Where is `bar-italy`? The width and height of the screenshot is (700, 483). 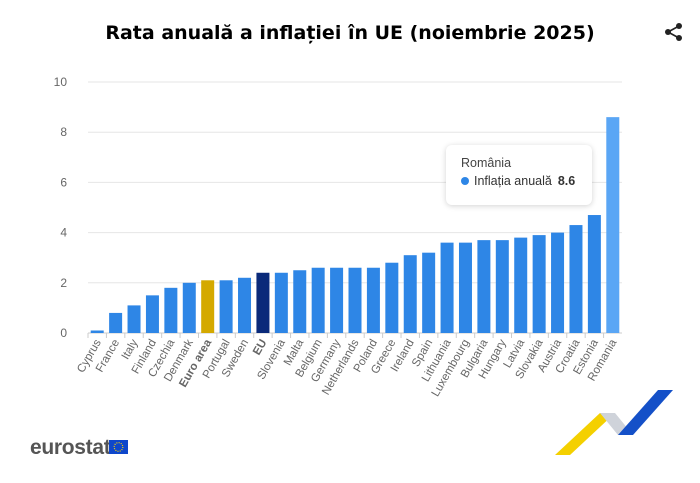 bar-italy is located at coordinates (134, 319).